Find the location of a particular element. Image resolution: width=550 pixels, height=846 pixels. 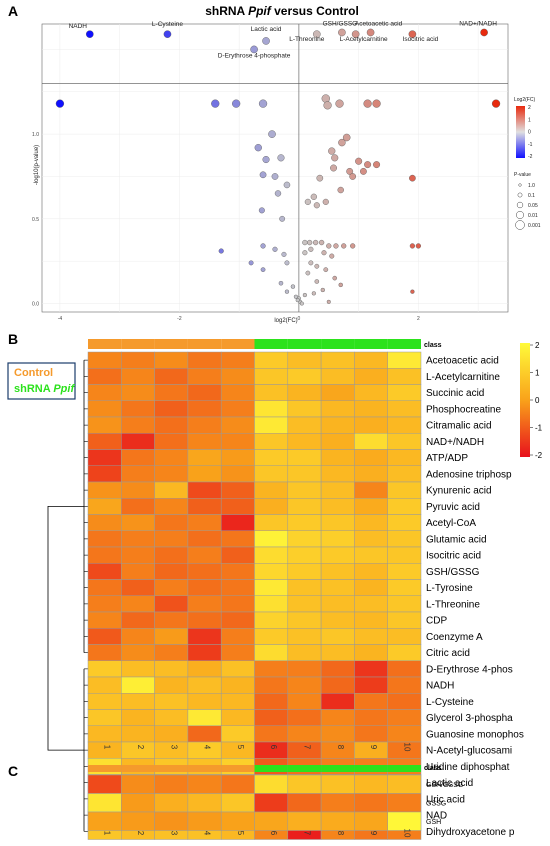

heatmap-c-col-label: 8 is located at coordinates (340, 833).